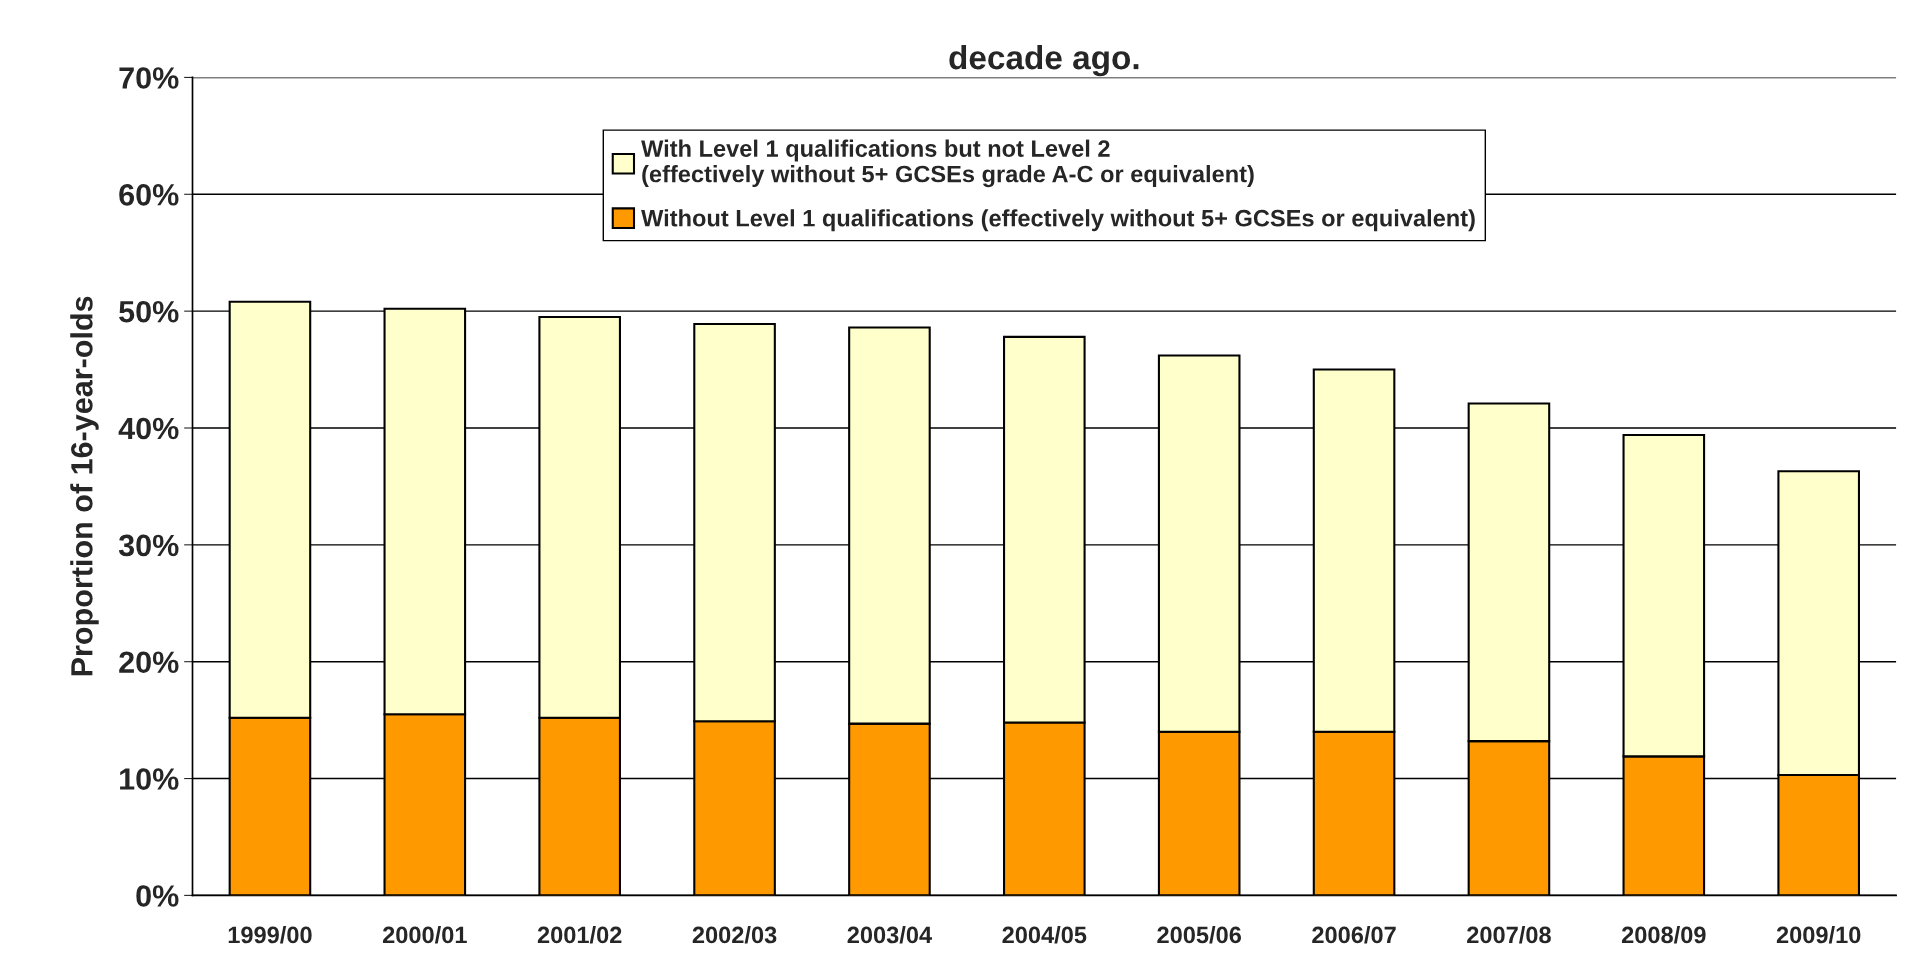  What do you see at coordinates (424, 934) in the screenshot?
I see `x-tick-label: 2000/01` at bounding box center [424, 934].